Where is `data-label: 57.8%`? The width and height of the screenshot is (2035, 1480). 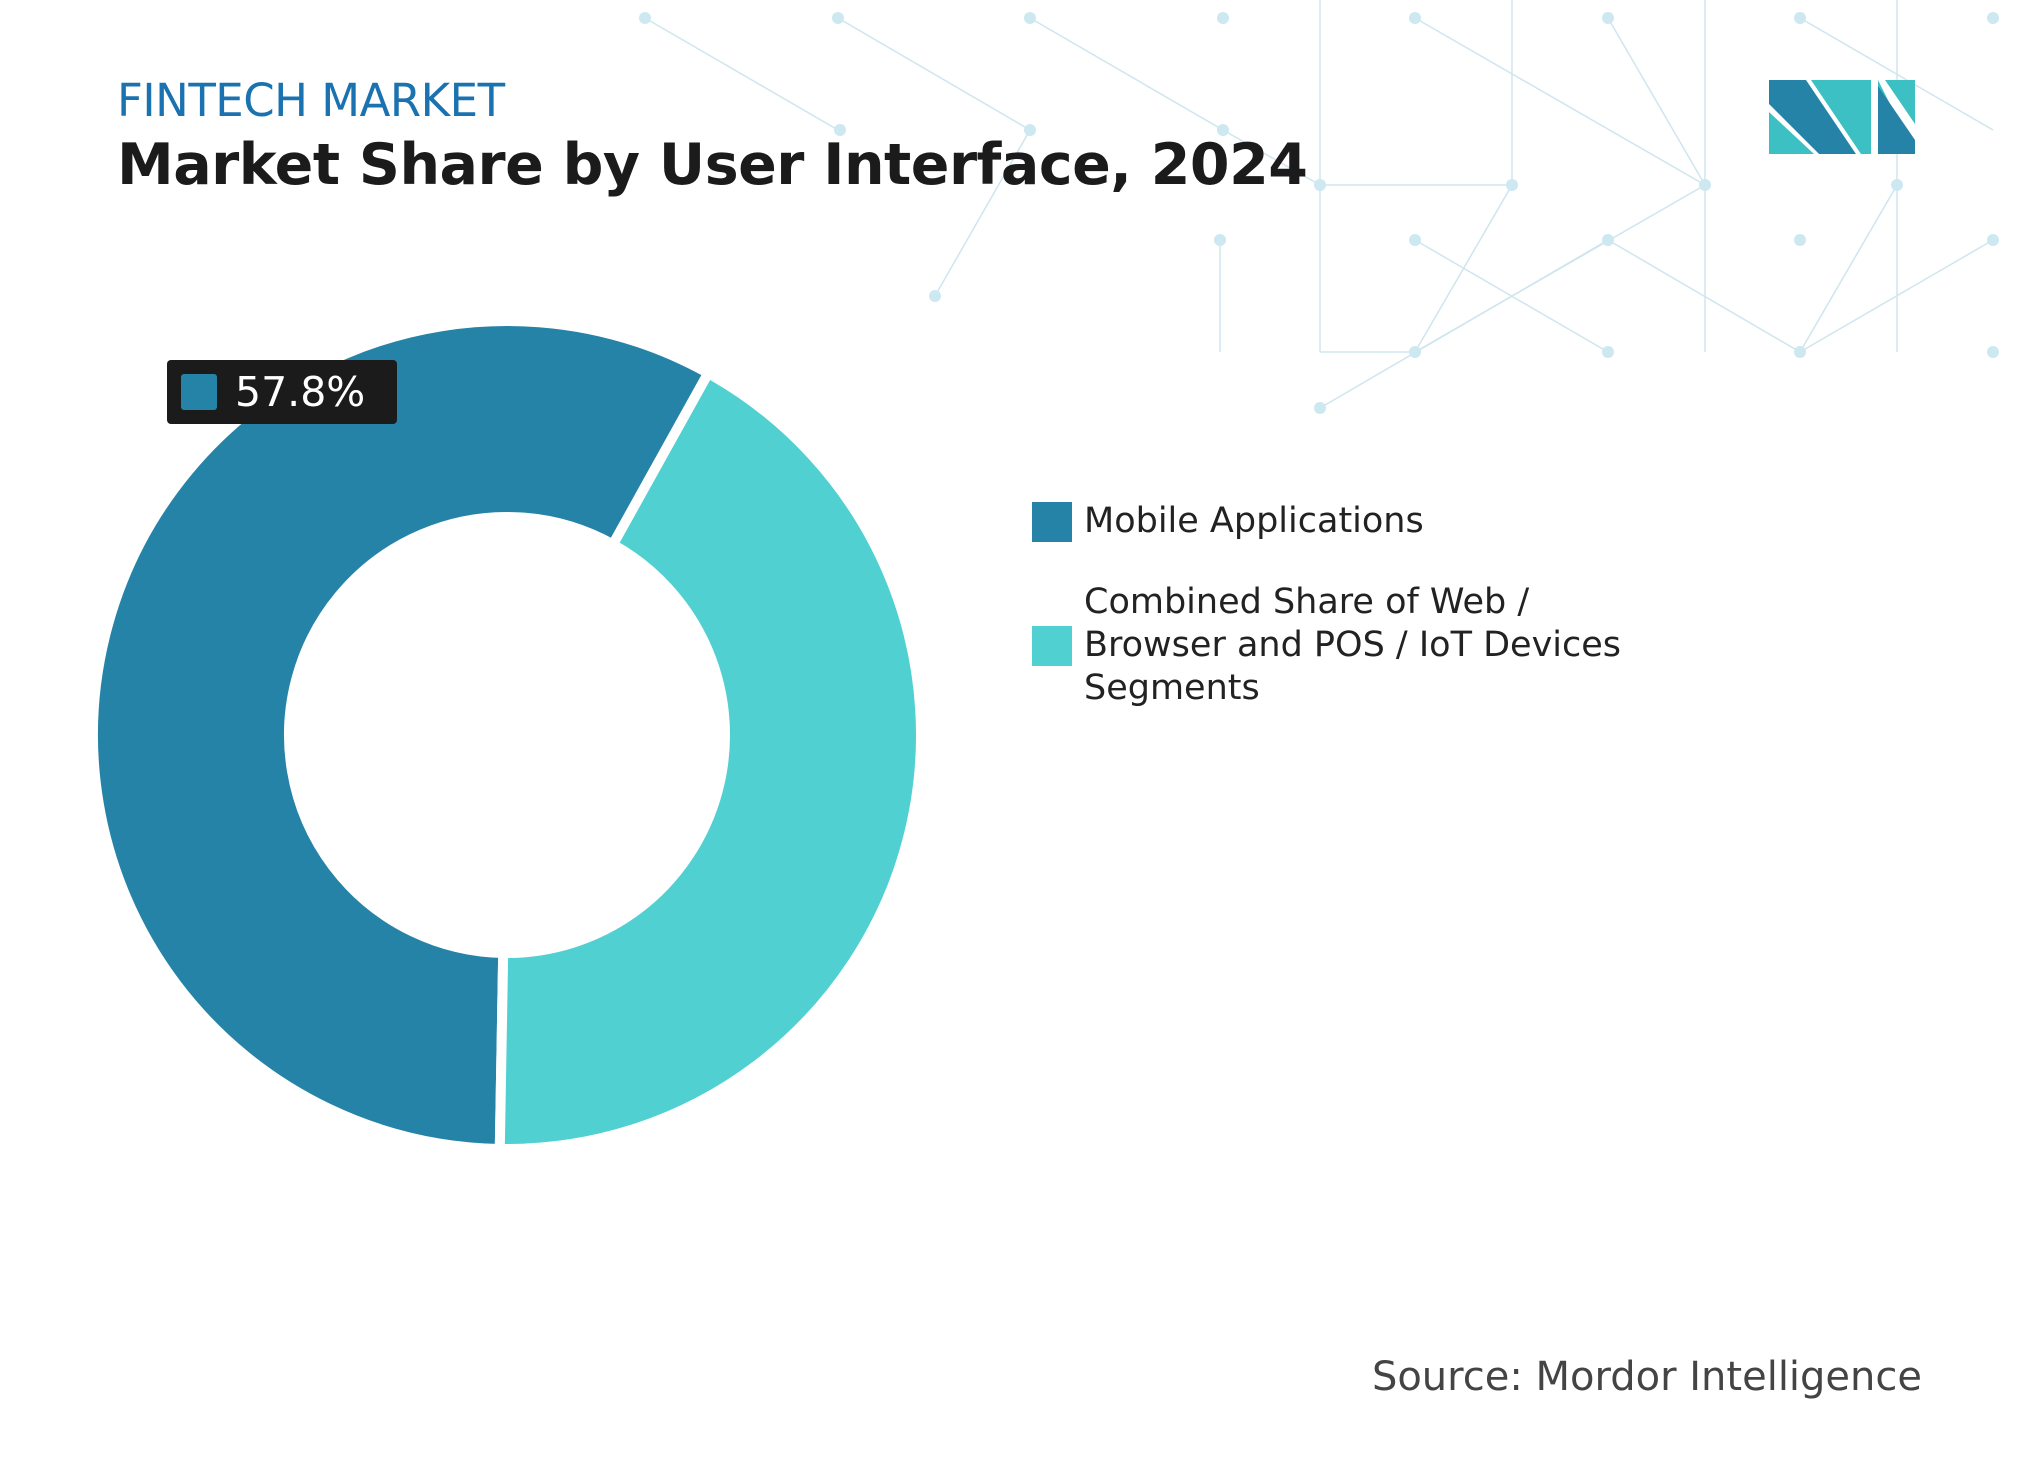 data-label: 57.8% is located at coordinates (300, 392).